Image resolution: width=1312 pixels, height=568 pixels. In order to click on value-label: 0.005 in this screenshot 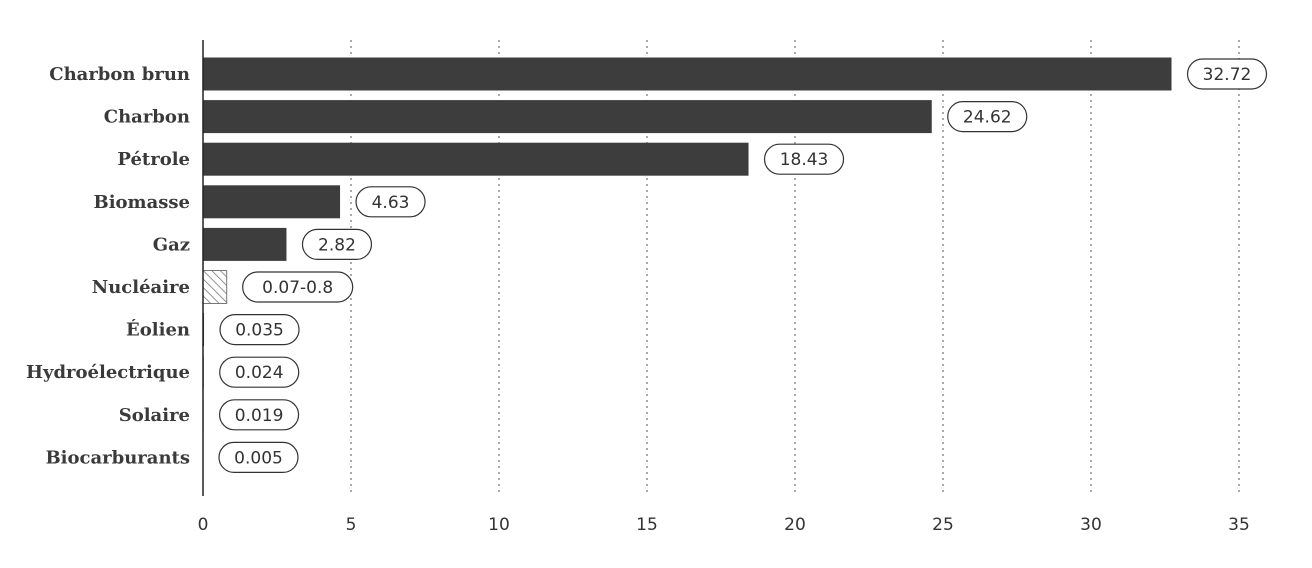, I will do `click(258, 457)`.